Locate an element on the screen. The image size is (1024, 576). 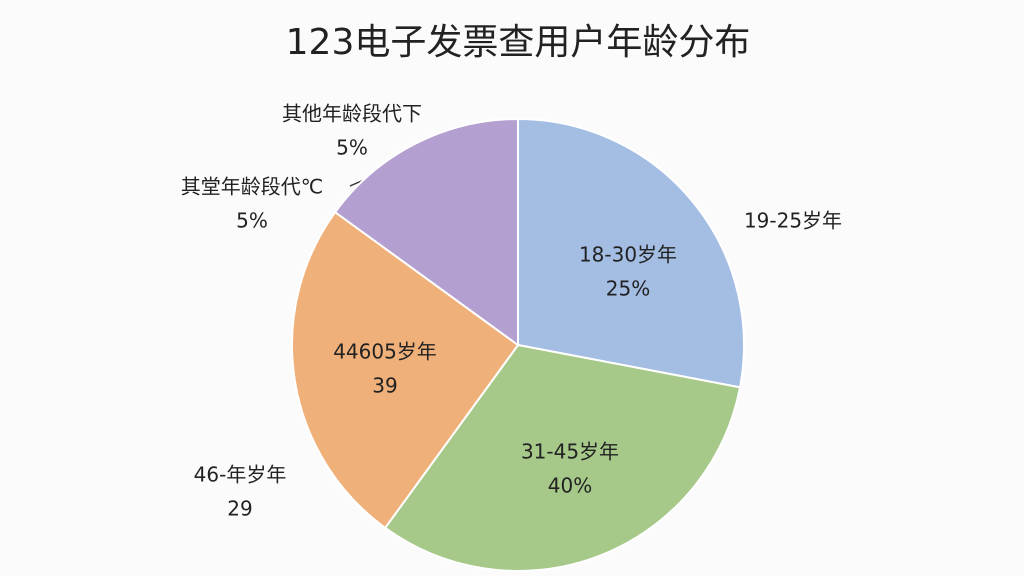
annotation: 40% is located at coordinates (570, 486).